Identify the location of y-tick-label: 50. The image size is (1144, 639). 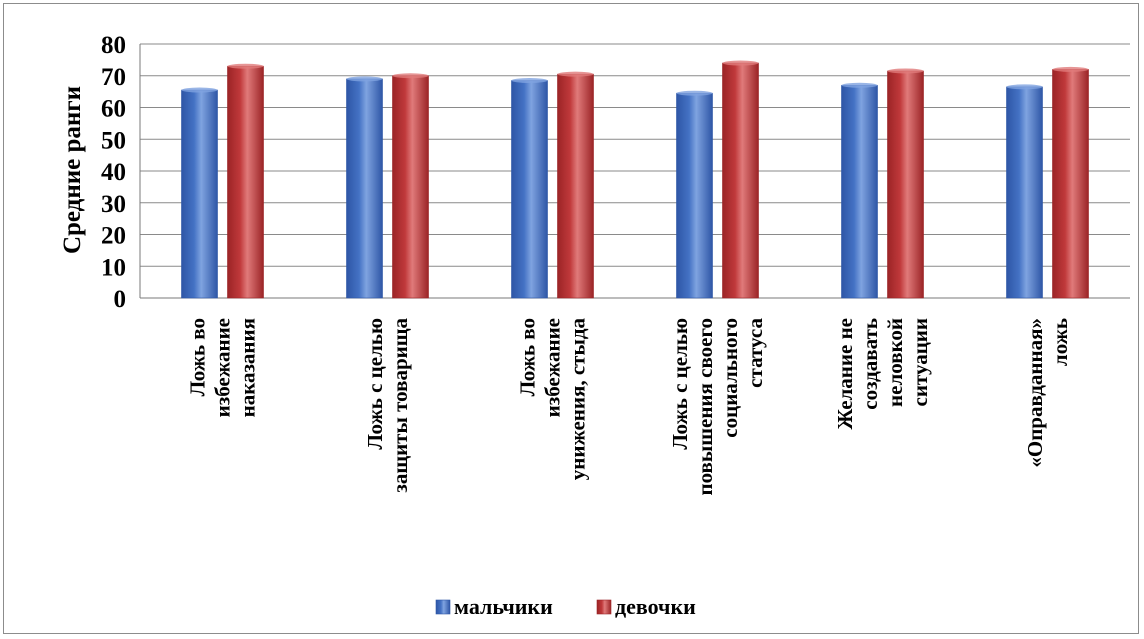
(113, 140).